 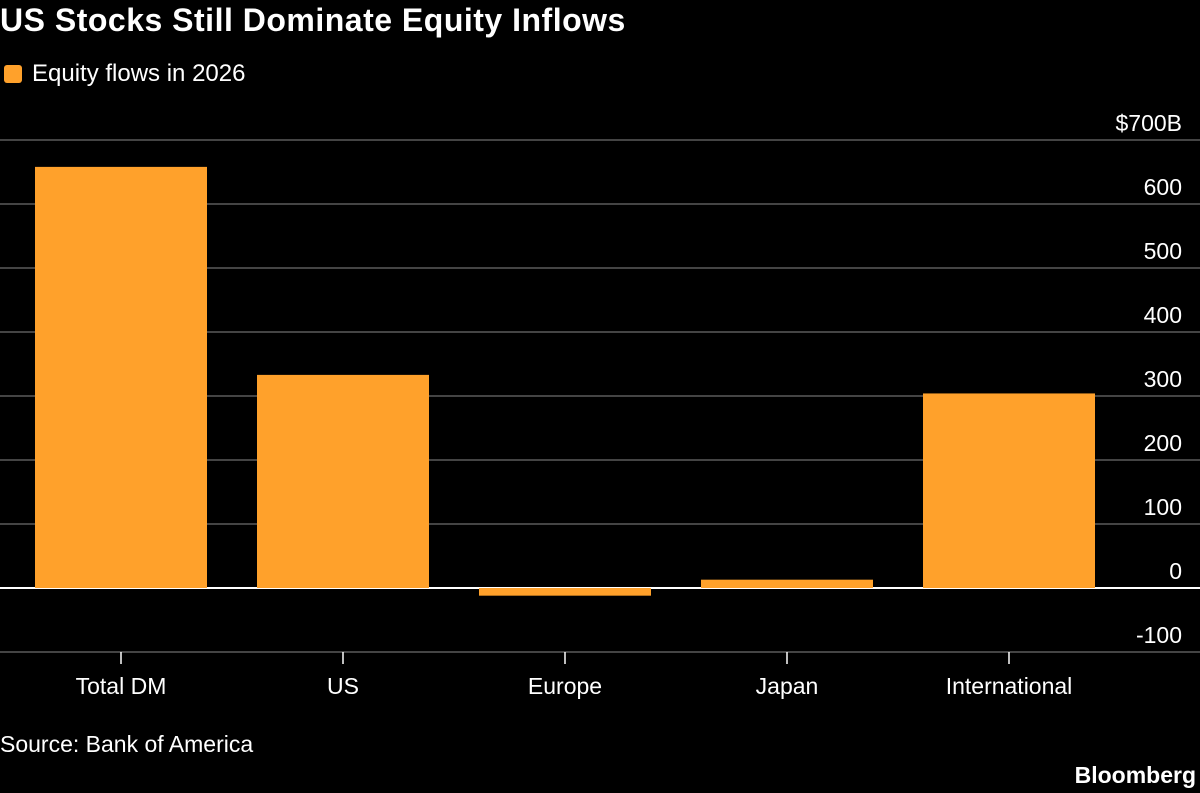 What do you see at coordinates (1148, 123) in the screenshot?
I see `y-tick-label: $700B` at bounding box center [1148, 123].